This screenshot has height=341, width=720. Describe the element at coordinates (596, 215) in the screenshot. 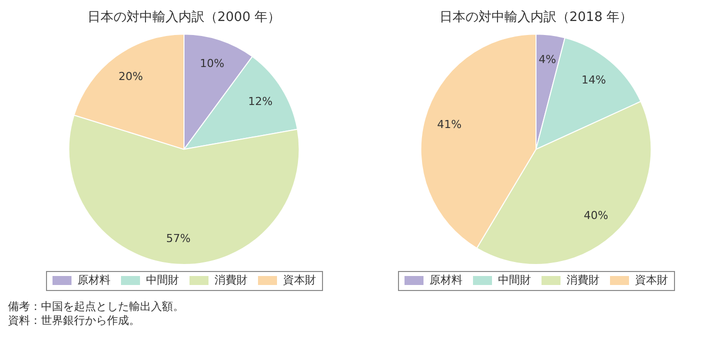

I see `data-label: 40%` at that location.